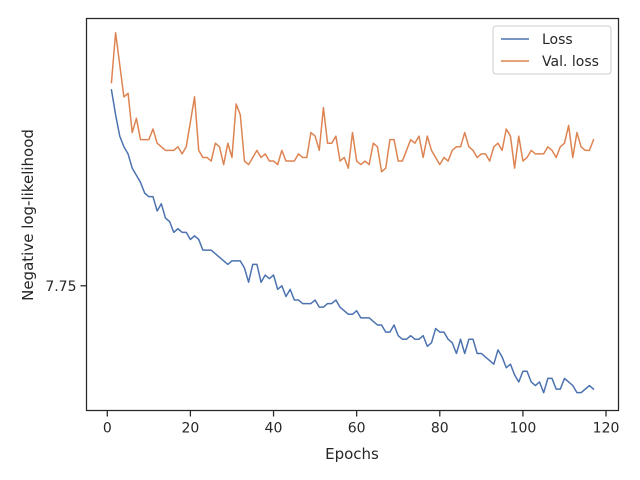 The width and height of the screenshot is (640, 480). What do you see at coordinates (352, 454) in the screenshot?
I see `x-axis-label: Epochs` at bounding box center [352, 454].